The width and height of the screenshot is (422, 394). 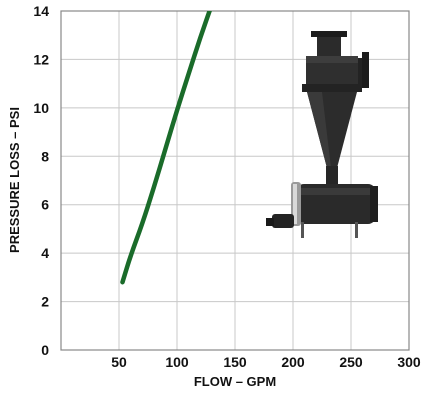 What do you see at coordinates (266, 362) in the screenshot?
I see `x-tick-labels: 50 100 150 200 250 300` at bounding box center [266, 362].